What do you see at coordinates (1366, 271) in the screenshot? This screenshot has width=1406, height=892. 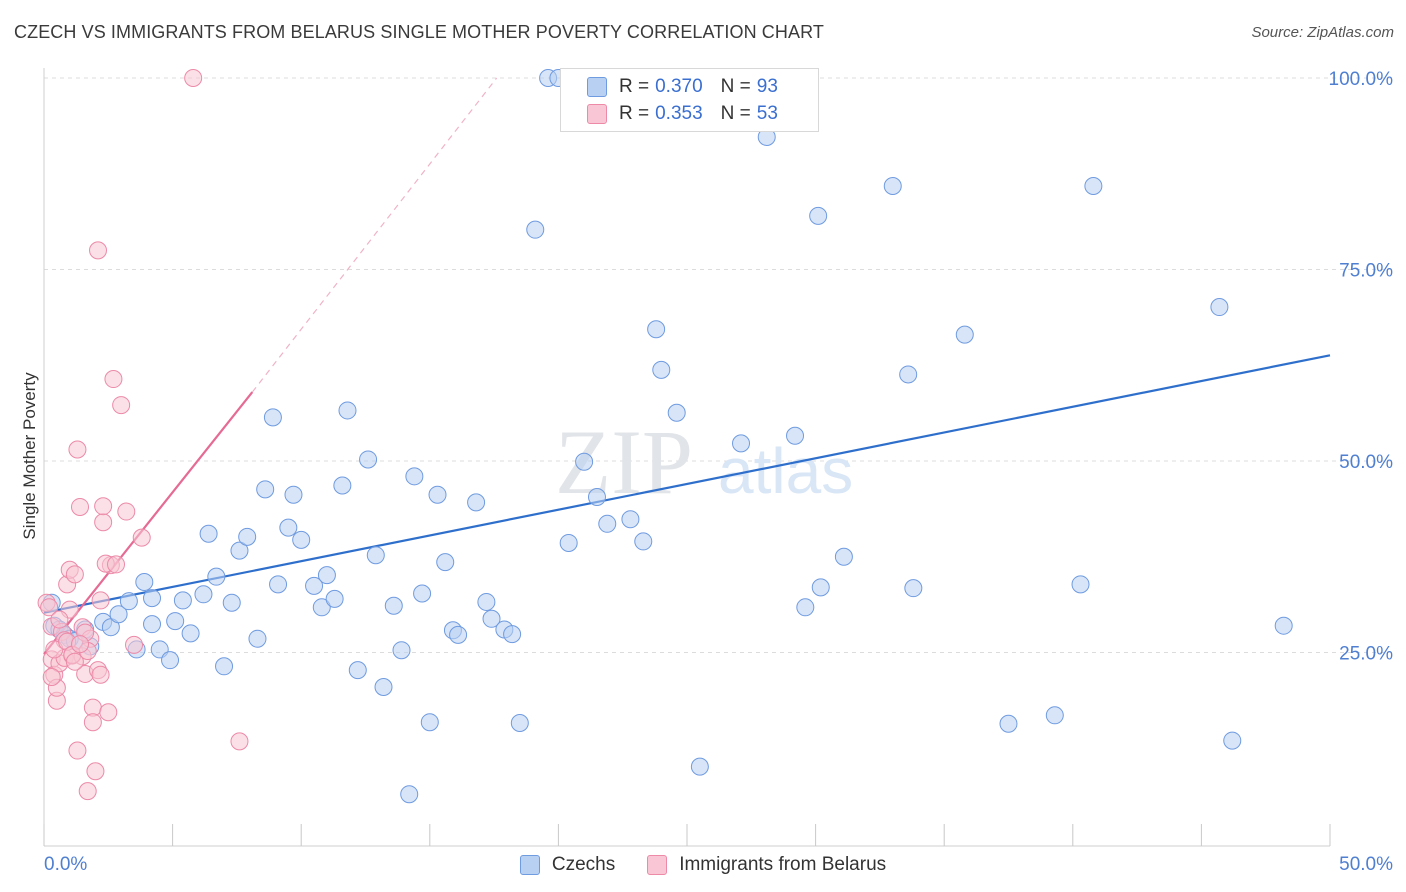 I see `y-tick-label: 75.0%` at bounding box center [1366, 271].